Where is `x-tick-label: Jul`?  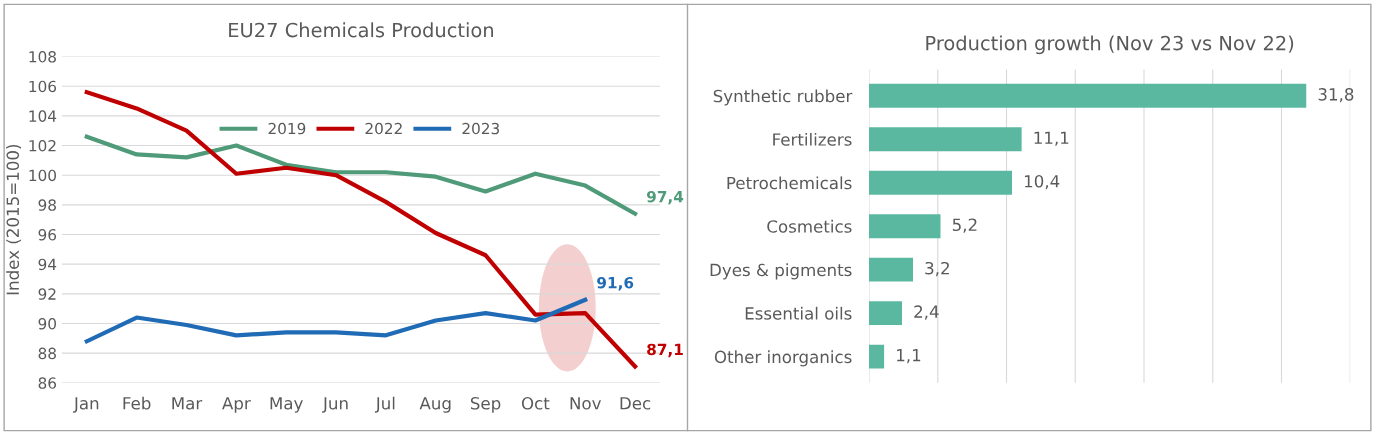
x-tick-label: Jul is located at coordinates (384, 404).